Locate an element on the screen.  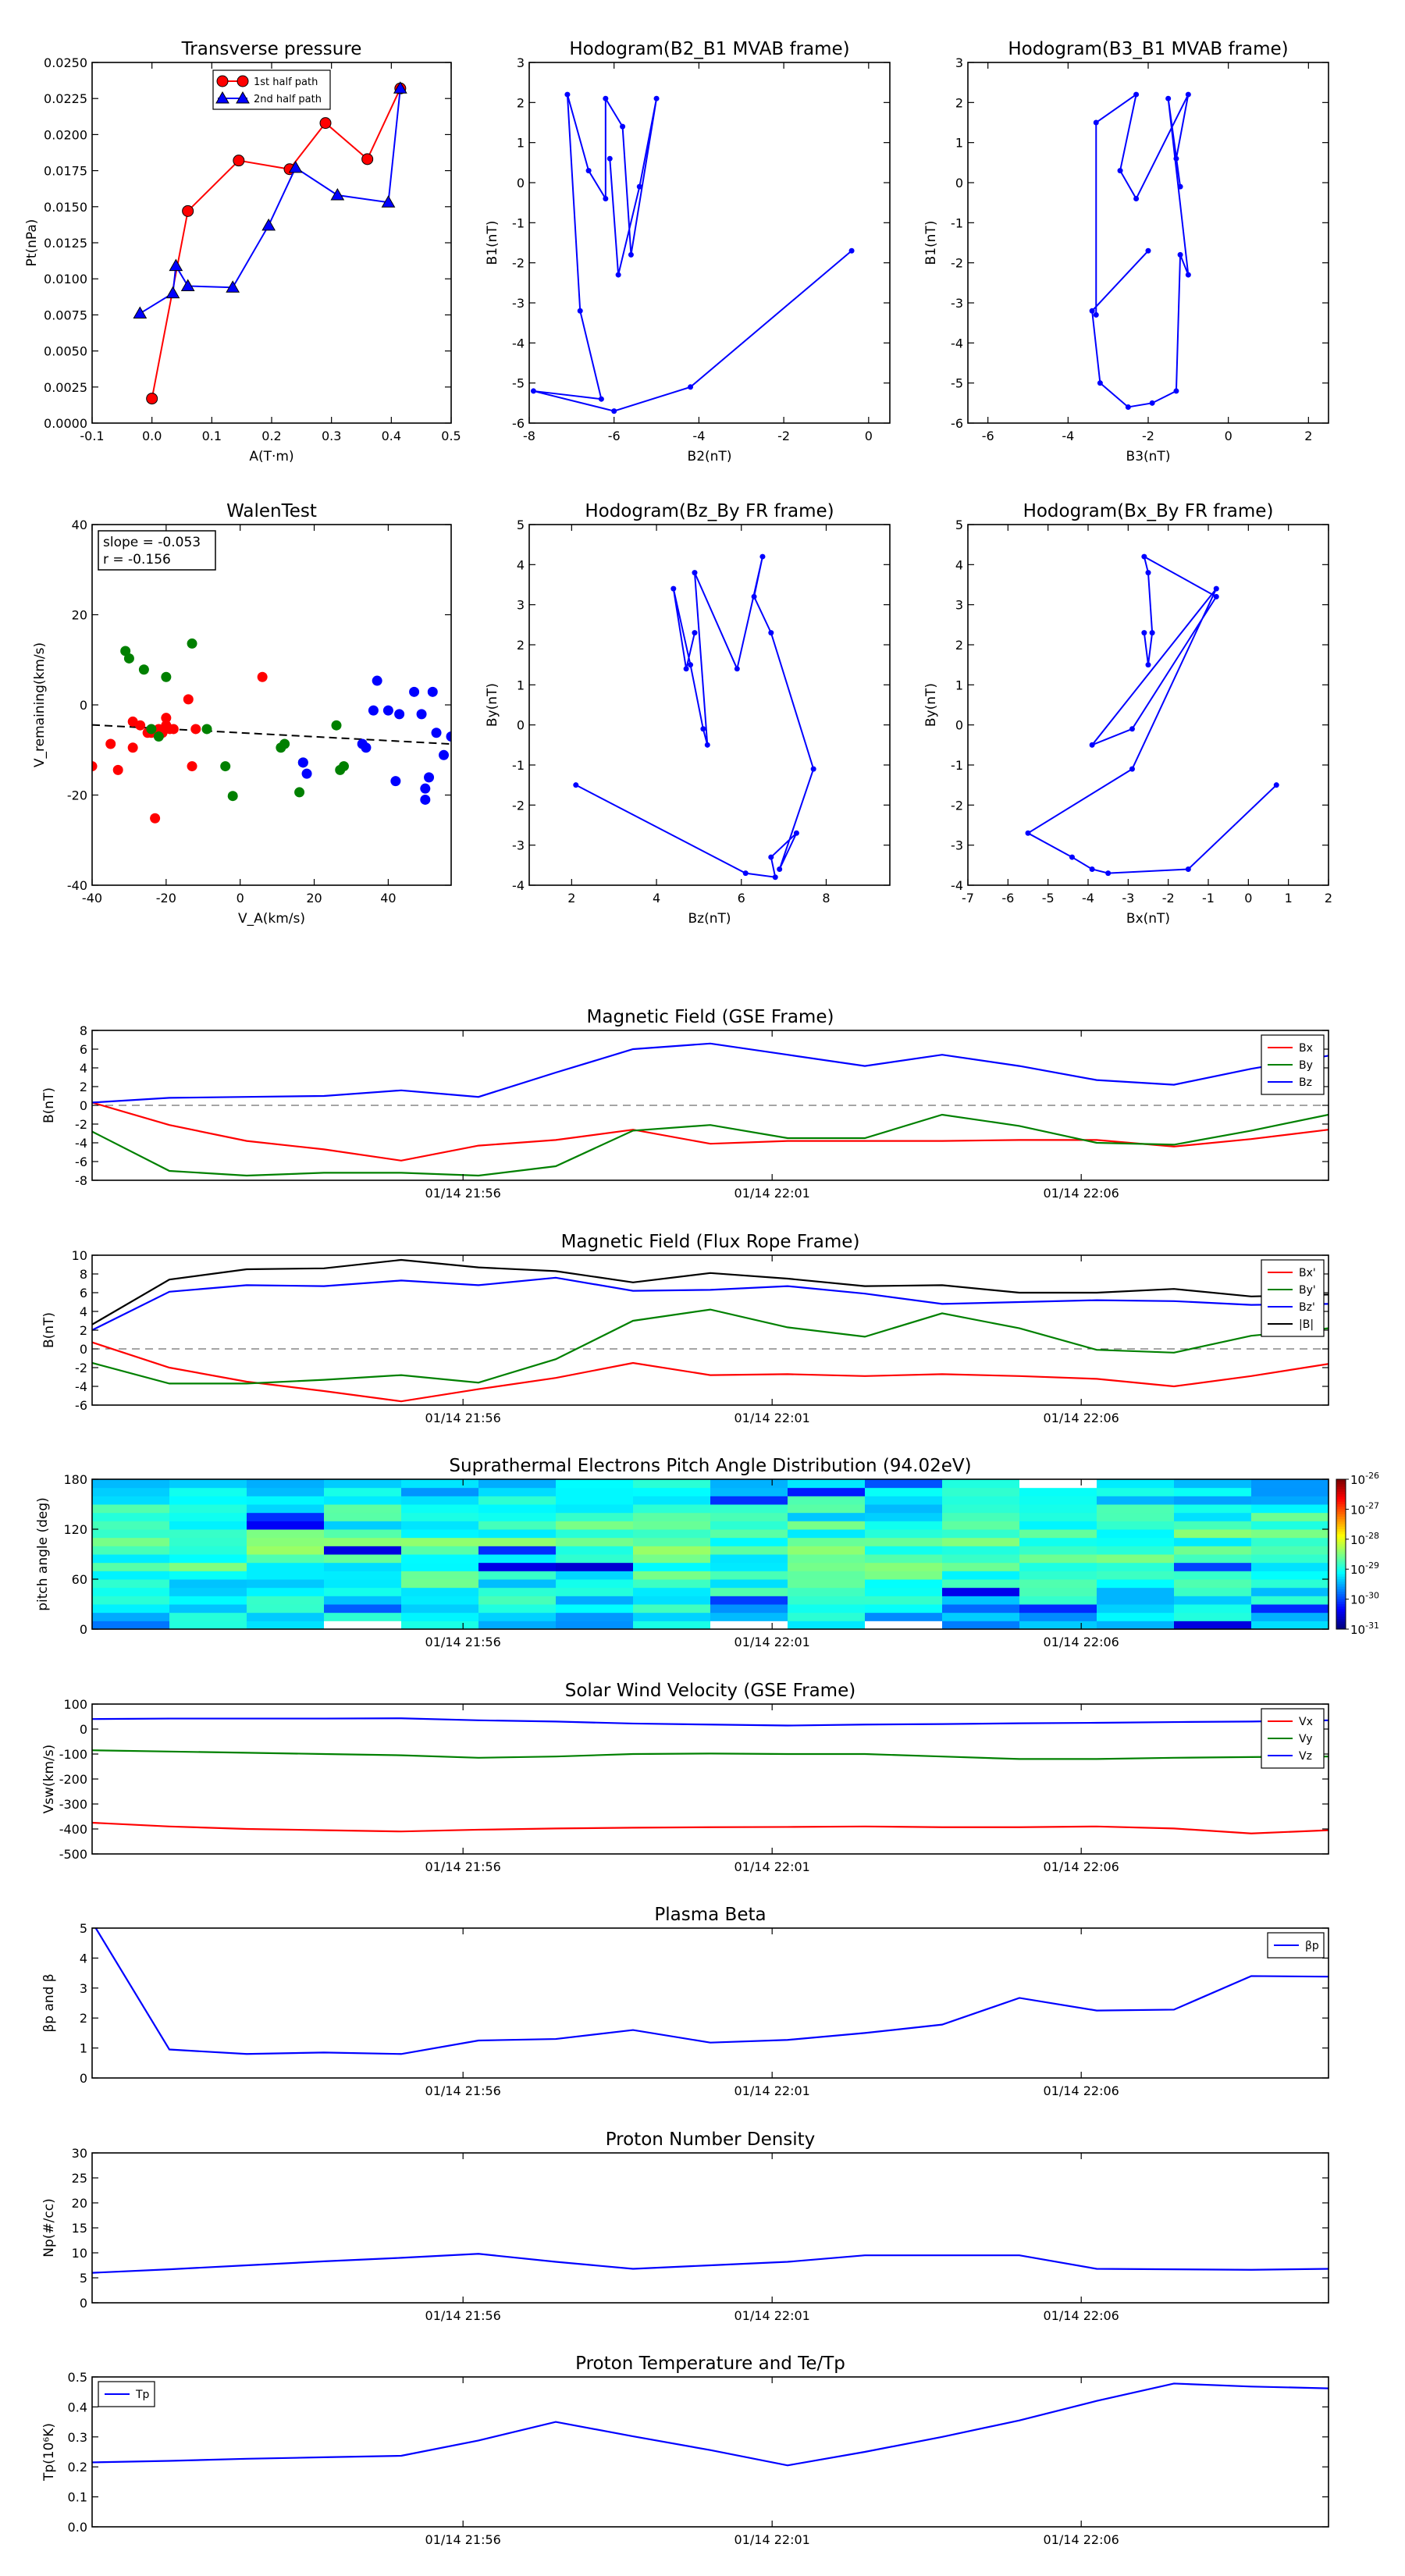
h2-data-point is located at coordinates (1152, 403).